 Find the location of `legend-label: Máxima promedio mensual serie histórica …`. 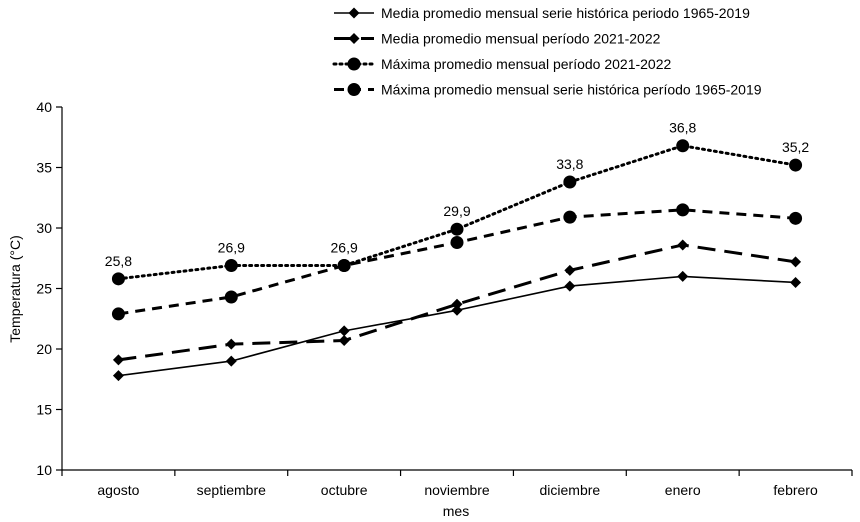

legend-label: Máxima promedio mensual serie histórica … is located at coordinates (571, 90).